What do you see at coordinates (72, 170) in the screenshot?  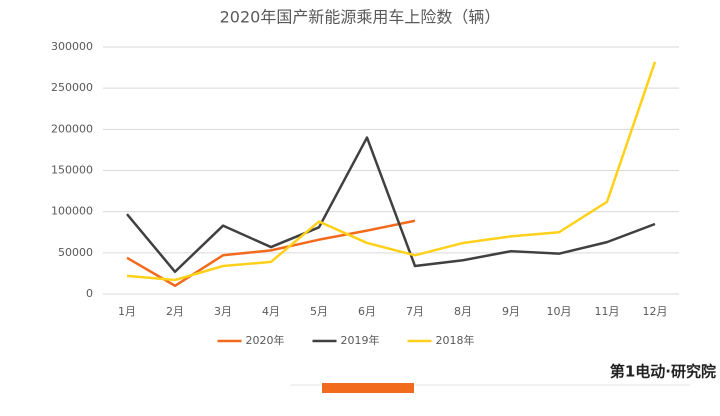 I see `y-tick-label: 150000` at bounding box center [72, 170].